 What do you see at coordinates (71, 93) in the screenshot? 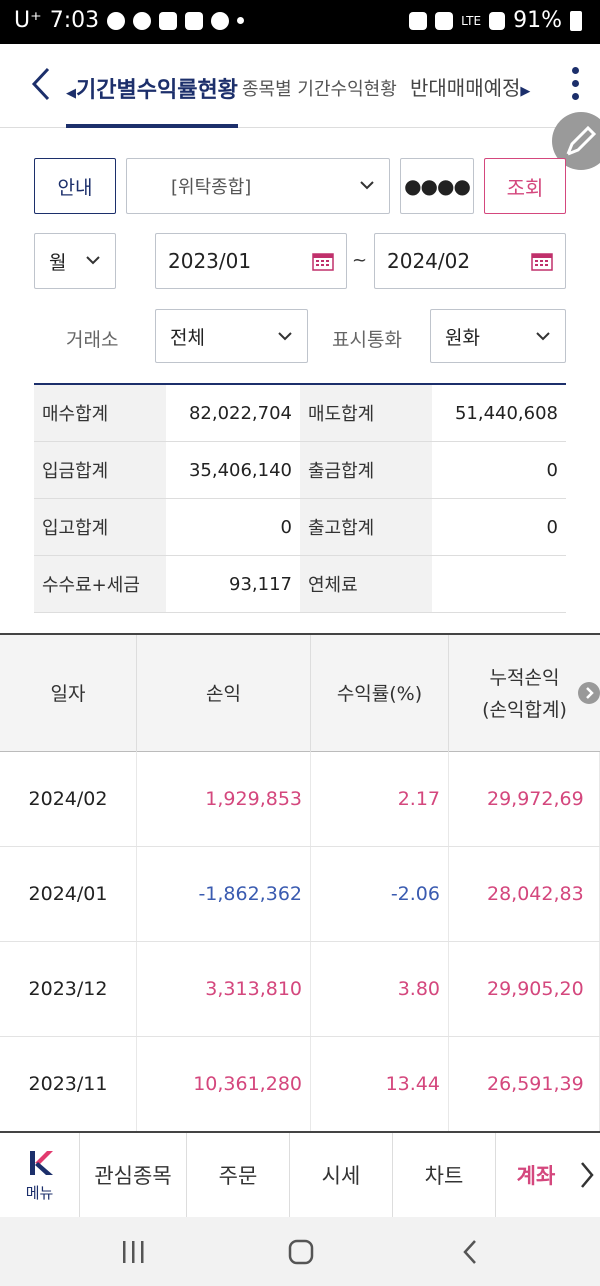
I see `scroll-left-icon: ◀` at bounding box center [71, 93].